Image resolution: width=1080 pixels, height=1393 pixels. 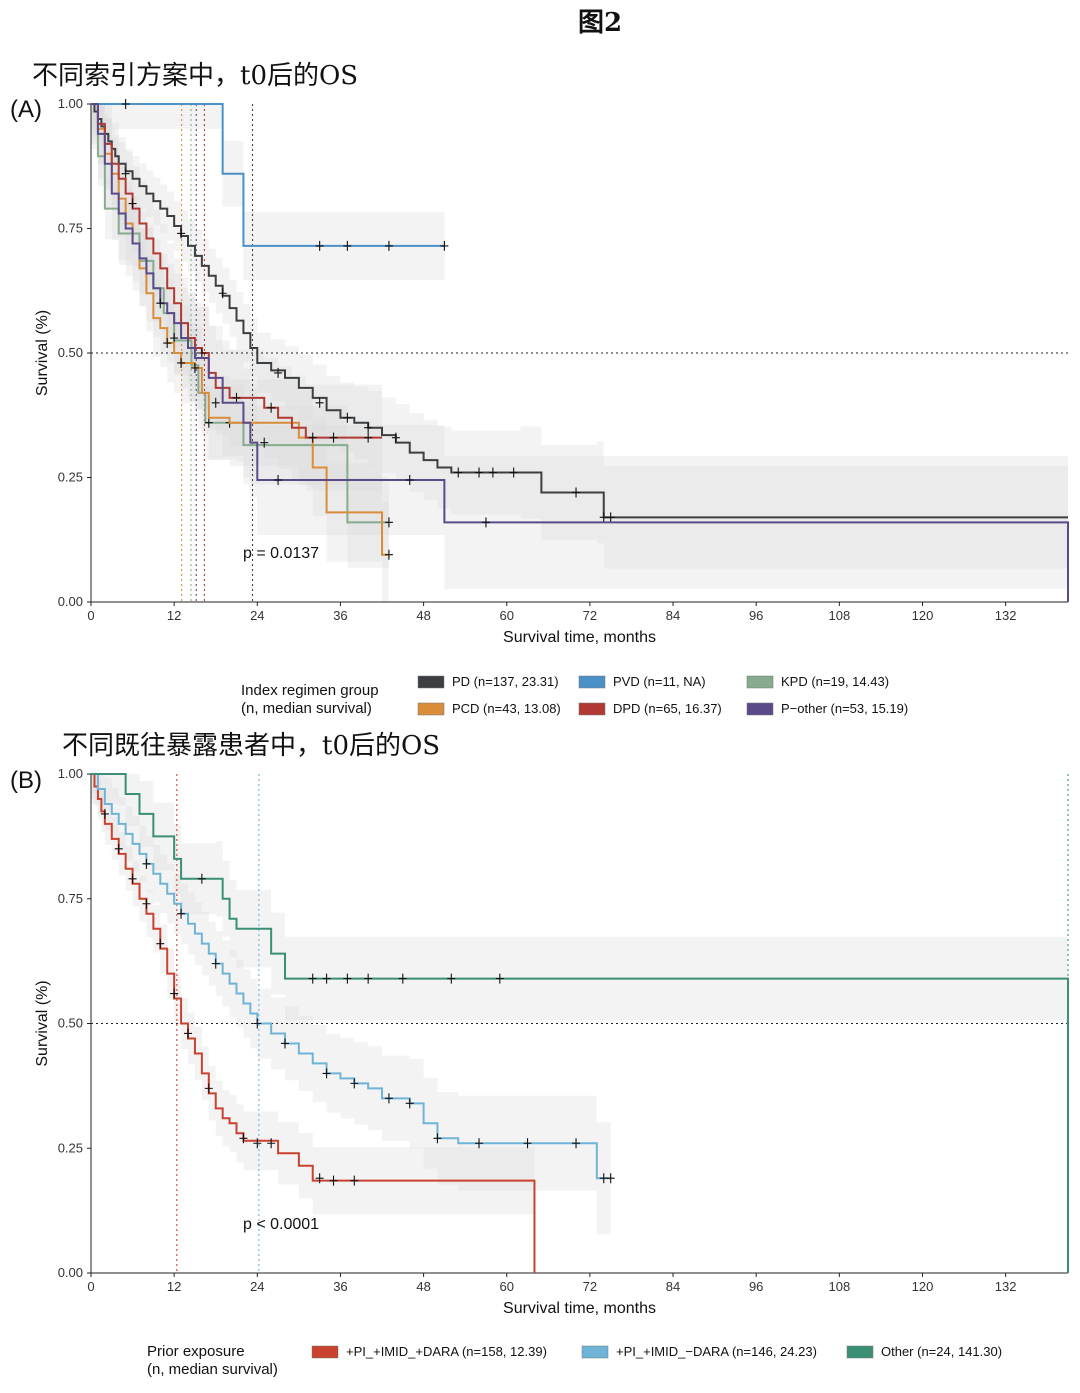 What do you see at coordinates (716, 1351) in the screenshot?
I see `legend-item: +PI_+IMID_−DARA (n=146, 24.23)` at bounding box center [716, 1351].